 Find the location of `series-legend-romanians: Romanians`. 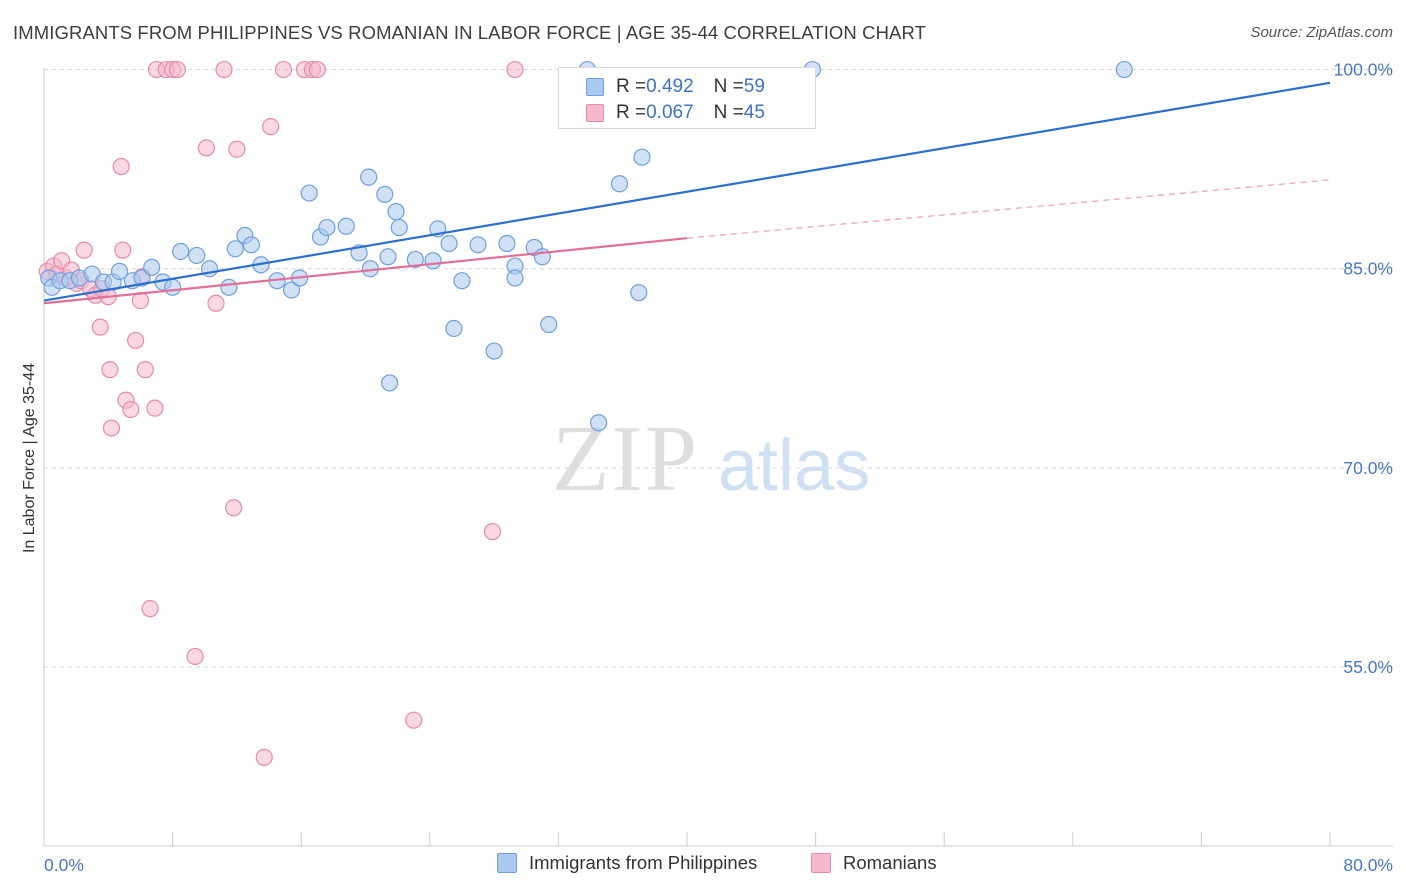

series-legend-romanians: Romanians is located at coordinates (874, 863).